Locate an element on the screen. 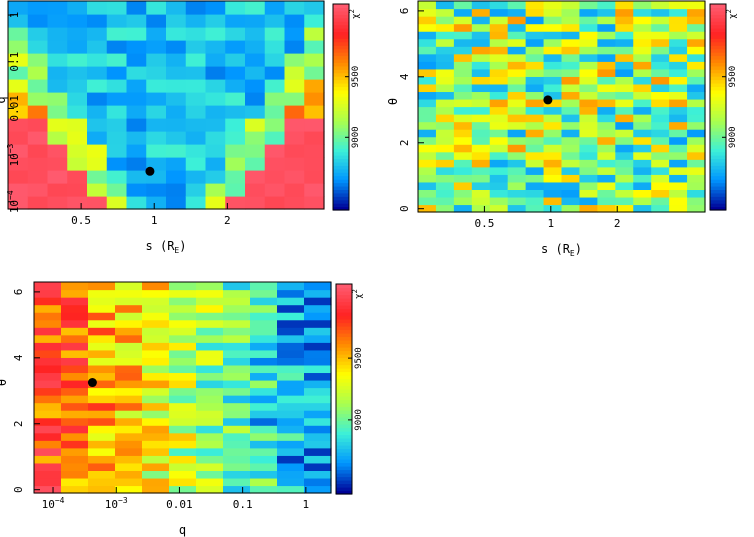 This screenshot has width=754, height=537. colorbar-label-sup: 2 is located at coordinates (729, 11).